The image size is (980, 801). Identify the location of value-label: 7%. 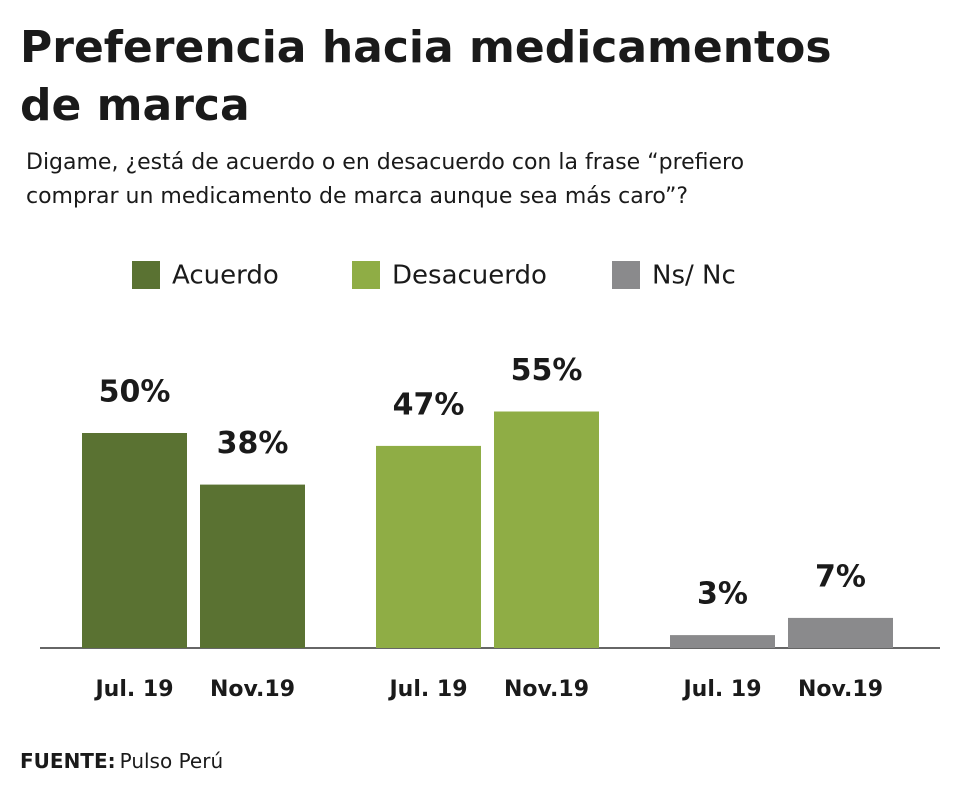
(840, 576).